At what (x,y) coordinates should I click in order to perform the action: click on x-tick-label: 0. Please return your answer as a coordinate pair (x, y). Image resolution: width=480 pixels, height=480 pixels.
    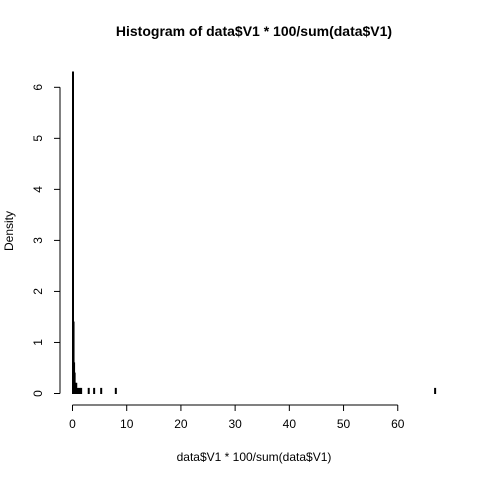
    Looking at the image, I should click on (72, 424).